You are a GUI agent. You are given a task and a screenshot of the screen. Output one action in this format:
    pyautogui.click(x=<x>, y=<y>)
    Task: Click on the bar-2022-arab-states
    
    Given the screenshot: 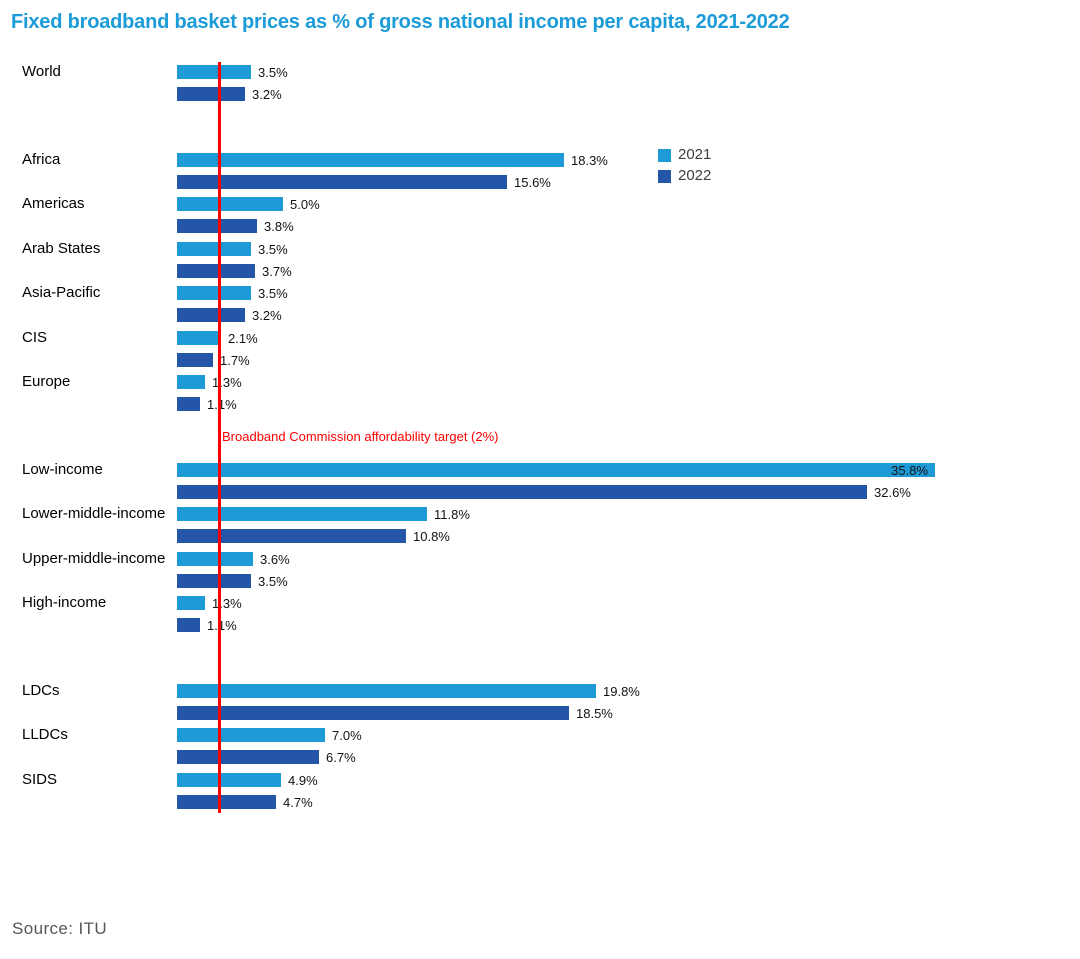 What is the action you would take?
    pyautogui.click(x=216, y=271)
    